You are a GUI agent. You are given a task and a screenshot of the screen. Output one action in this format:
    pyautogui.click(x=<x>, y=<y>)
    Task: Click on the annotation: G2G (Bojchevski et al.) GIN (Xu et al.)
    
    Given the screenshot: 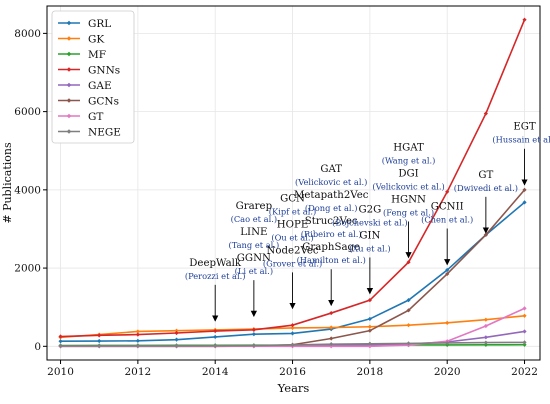 What is the action you would take?
    pyautogui.click(x=370, y=249)
    